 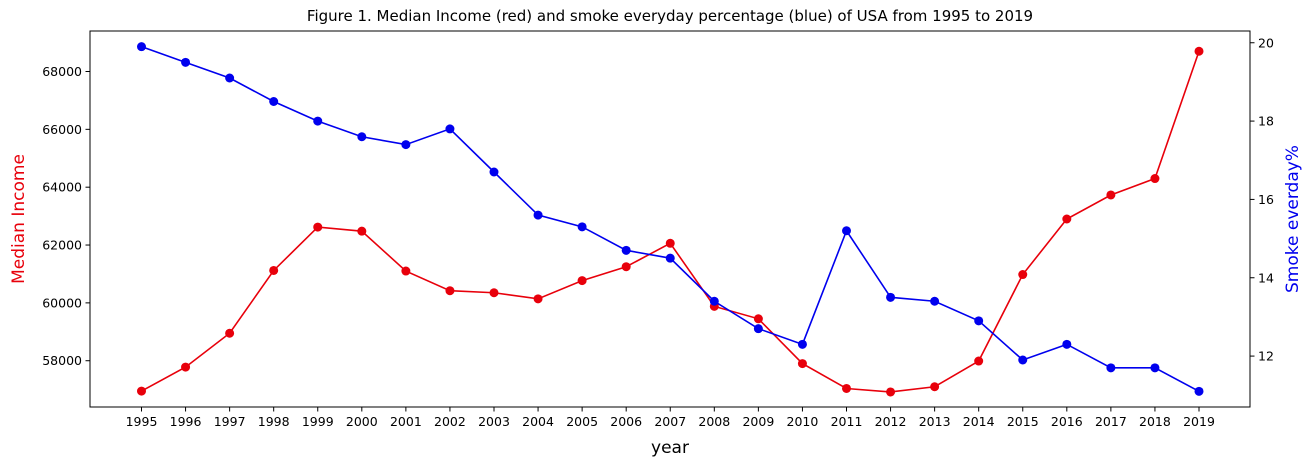 What do you see at coordinates (1266, 356) in the screenshot?
I see `y-right-tick-label: 12` at bounding box center [1266, 356].